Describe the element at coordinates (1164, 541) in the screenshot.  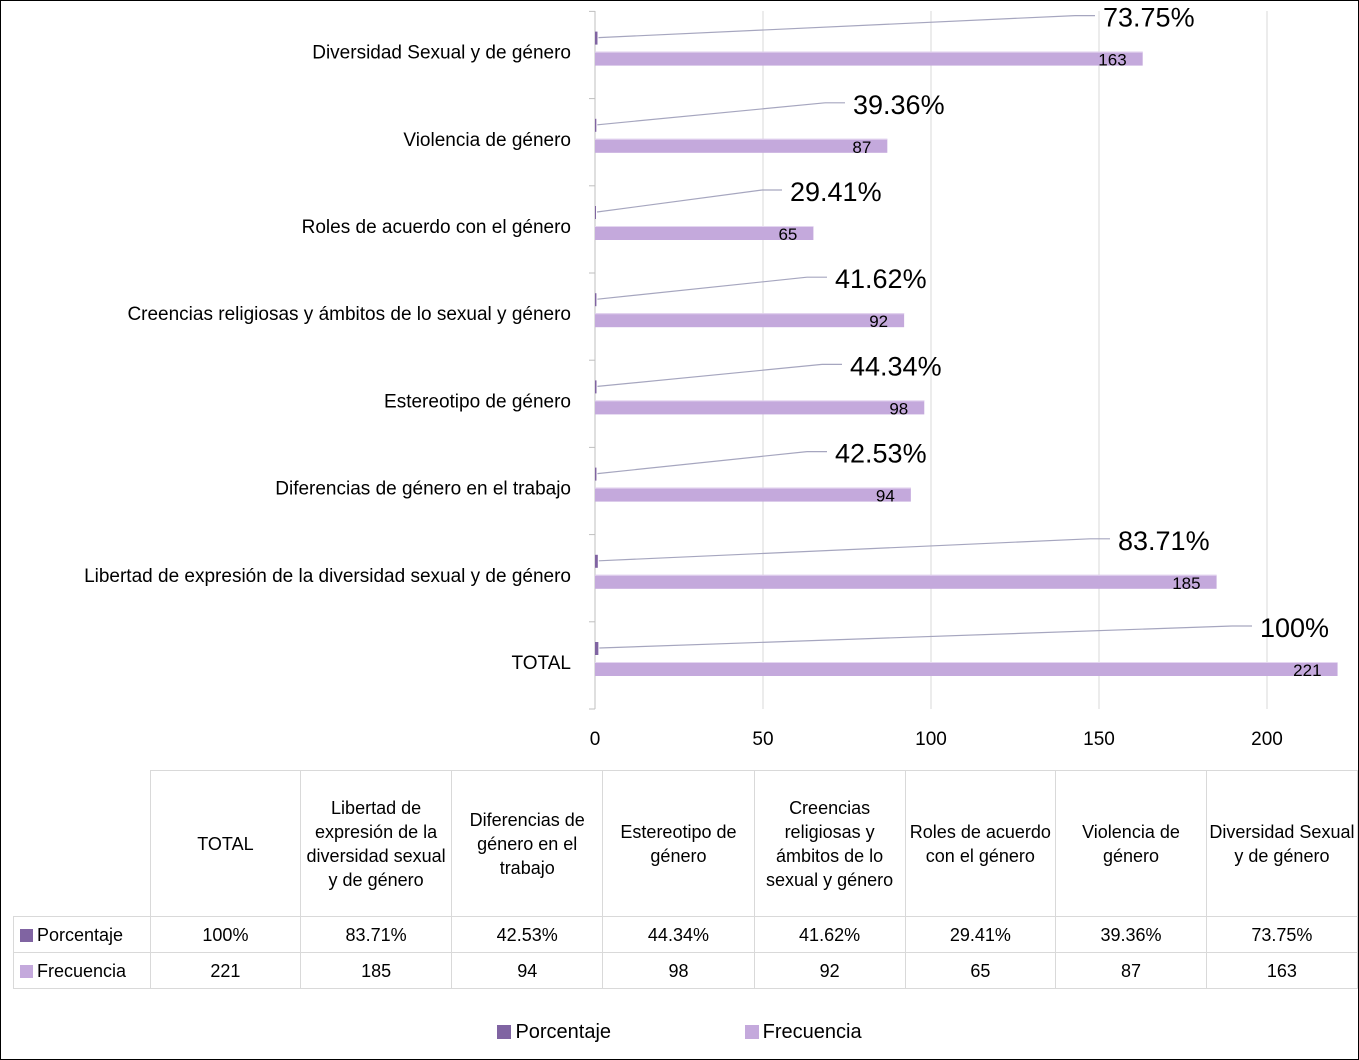
I see `porcentaje-data-label: 83.71%` at that location.